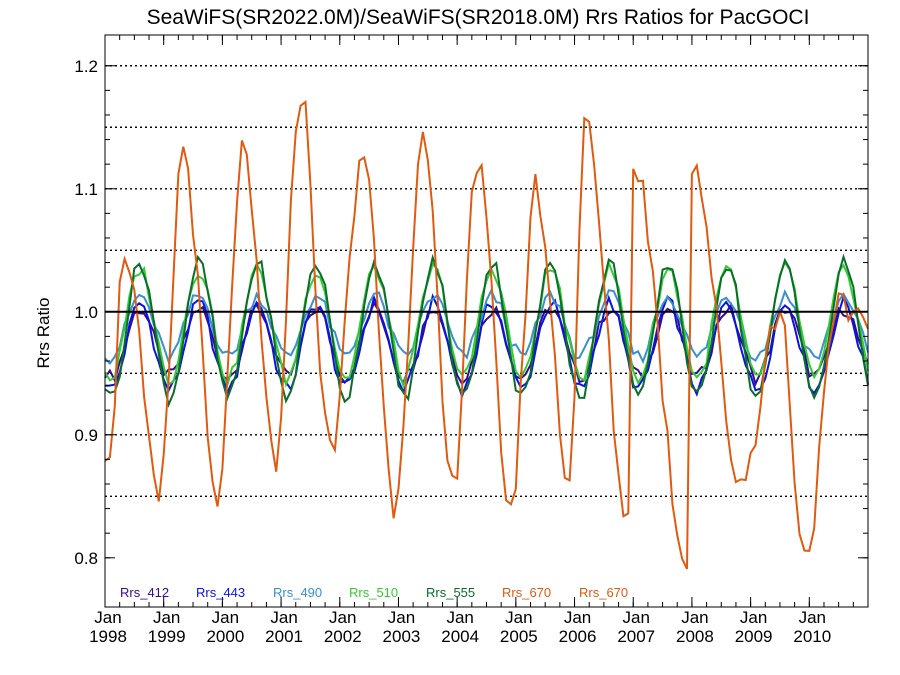 The image size is (900, 675). I want to click on y-tick-label: 1.2, so click(86, 66).